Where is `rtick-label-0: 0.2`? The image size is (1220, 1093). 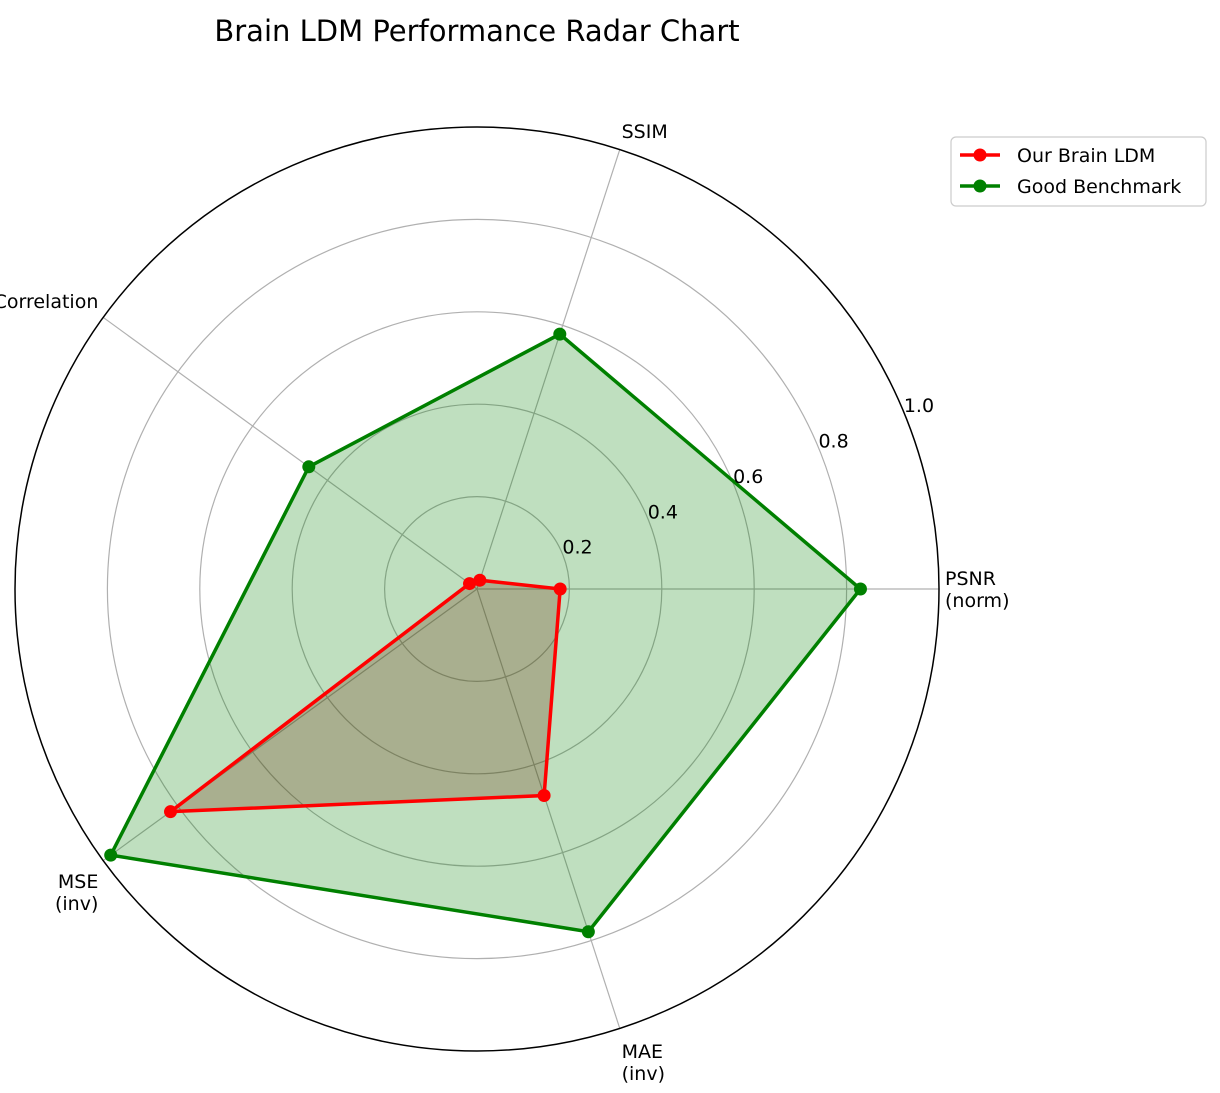 rtick-label-0: 0.2 is located at coordinates (577, 548).